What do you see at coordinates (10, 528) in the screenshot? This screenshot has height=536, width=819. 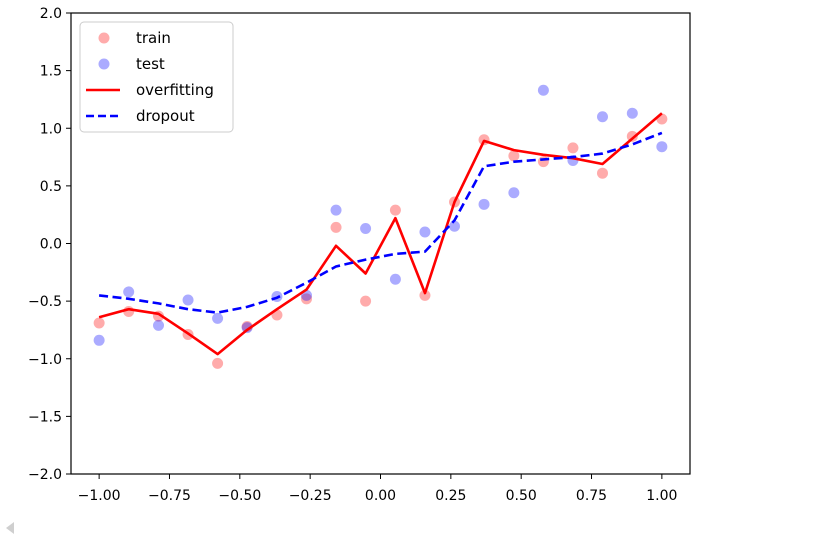 I see `scroll-left-arrow-icon` at bounding box center [10, 528].